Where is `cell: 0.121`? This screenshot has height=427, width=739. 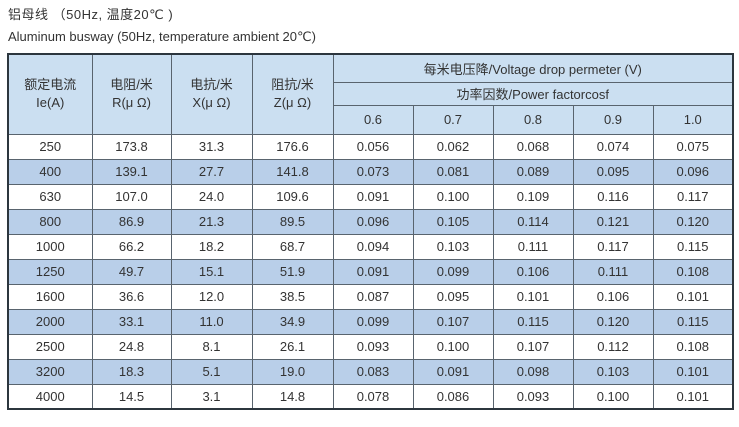 cell: 0.121 is located at coordinates (613, 221).